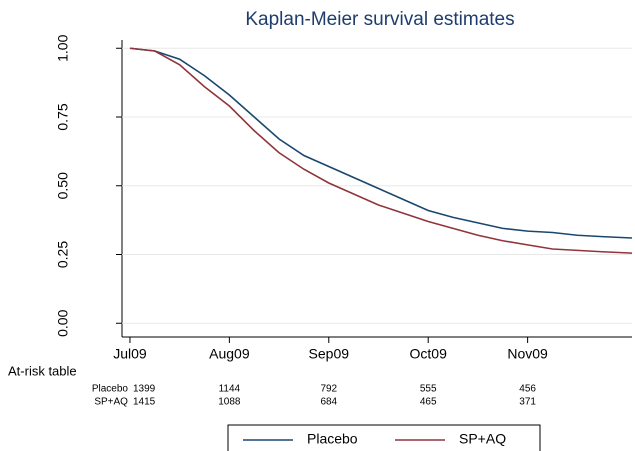  What do you see at coordinates (527, 402) in the screenshot?
I see `at-risk-count: 371` at bounding box center [527, 402].